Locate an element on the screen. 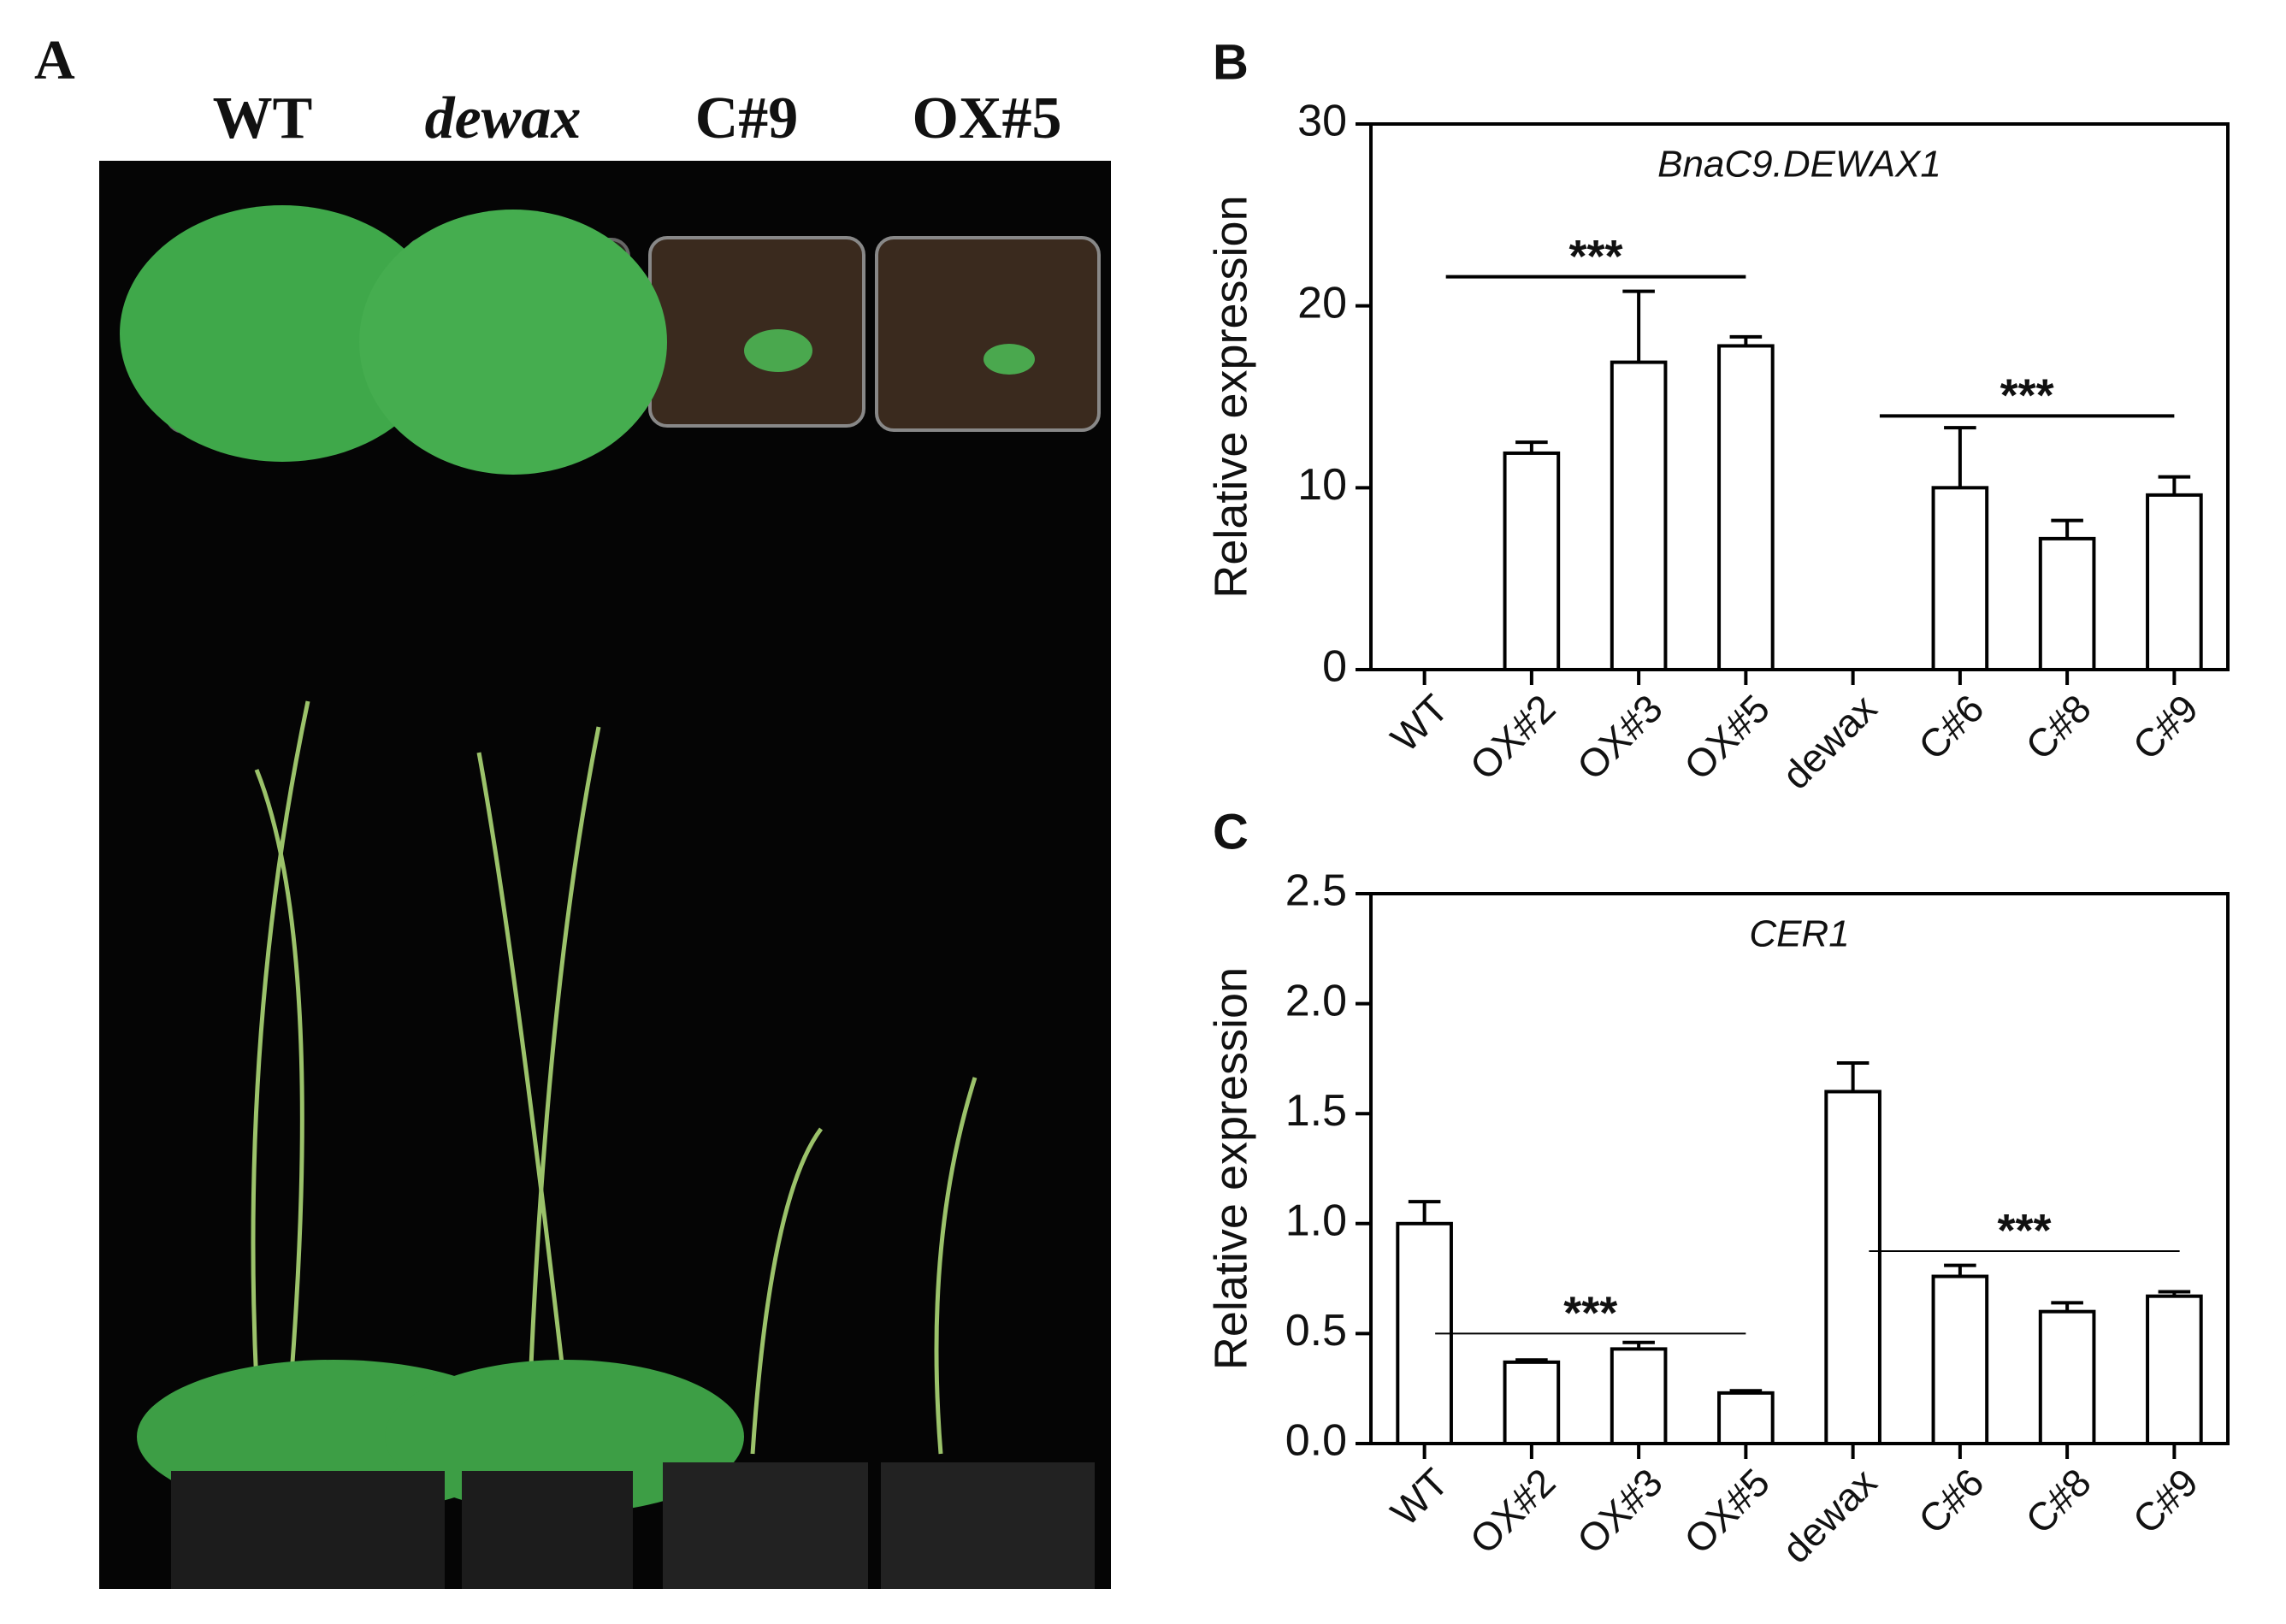  panel-label: A is located at coordinates (54, 60).